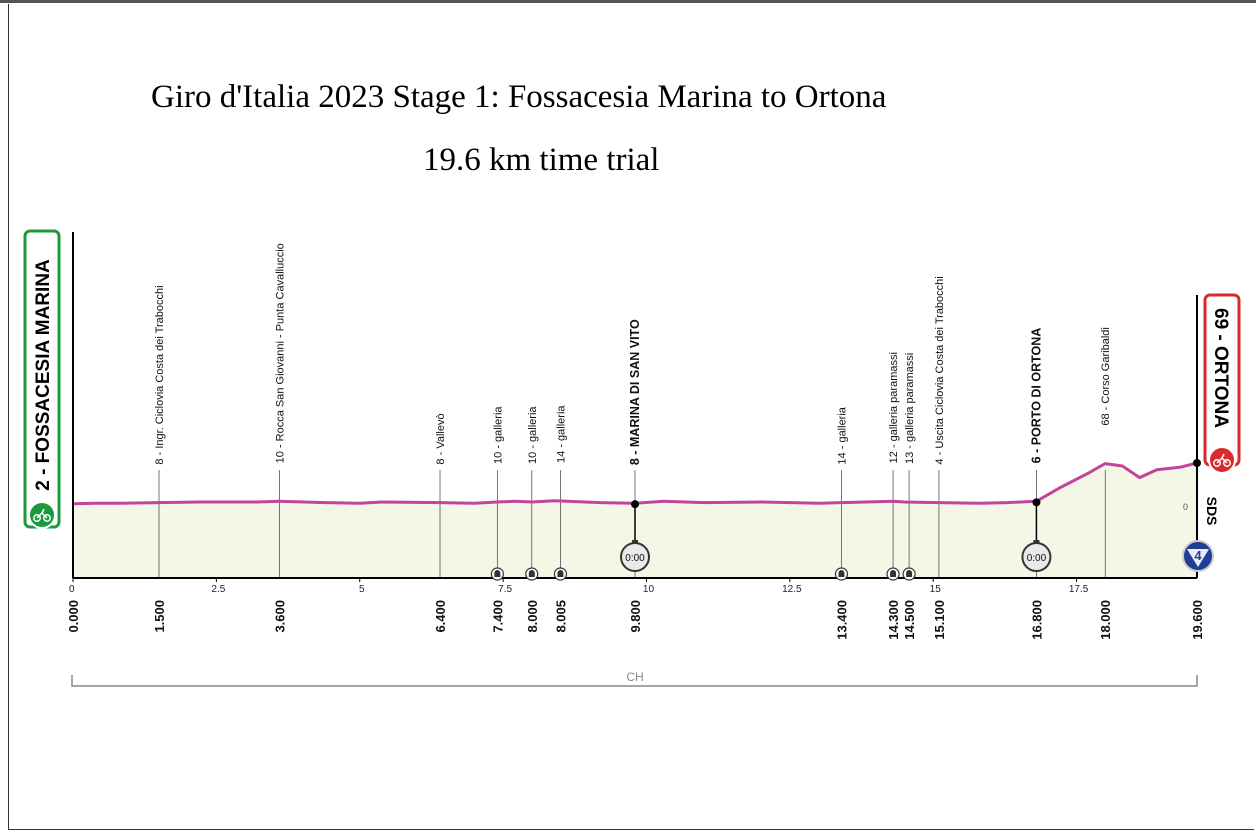 This screenshot has width=1256, height=836. Describe the element at coordinates (279, 616) in the screenshot. I see `km-label: 3.600` at that location.